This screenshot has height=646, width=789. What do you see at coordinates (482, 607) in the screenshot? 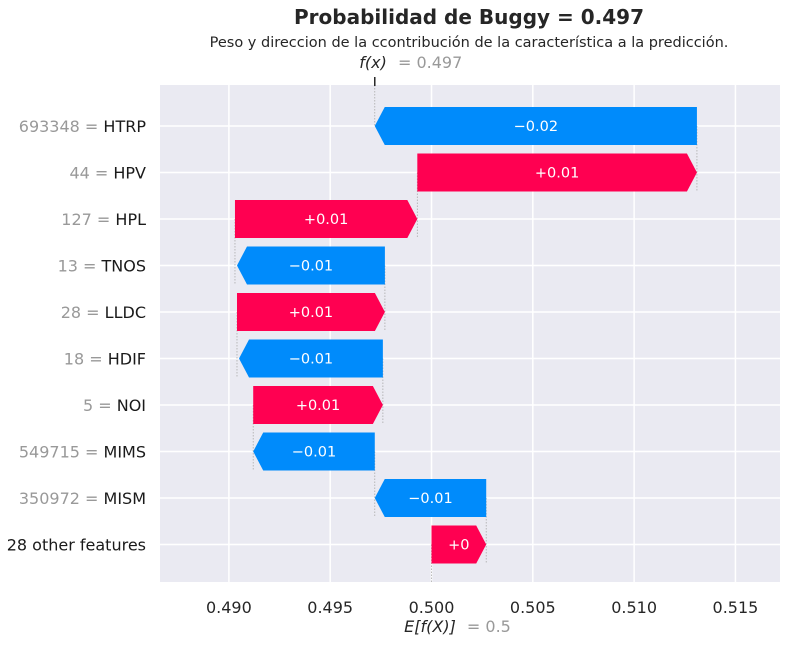
I see `x-tick-labels: 0.490 0.495 0.500 0.505 0.510 0.515` at bounding box center [482, 607].